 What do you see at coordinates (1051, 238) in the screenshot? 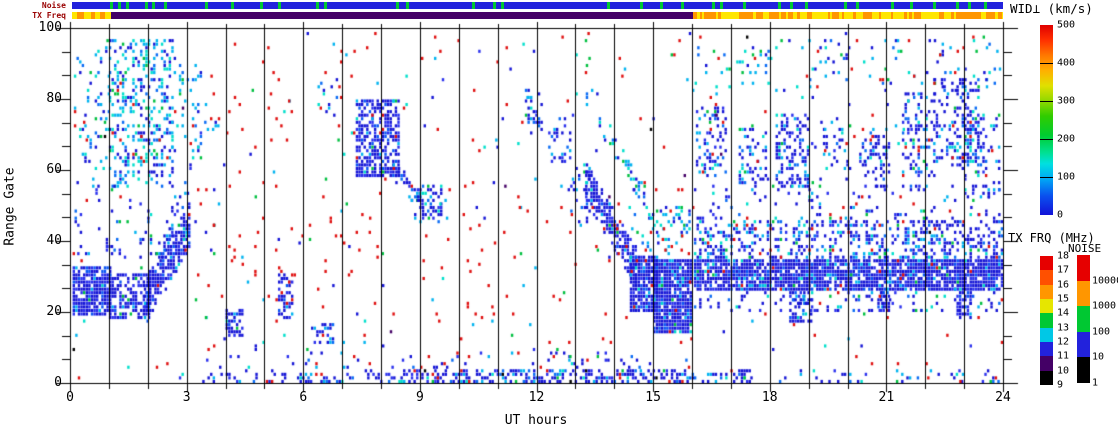
I see `tx-colorbar-title: TX FRQ (MHz)` at bounding box center [1051, 238].